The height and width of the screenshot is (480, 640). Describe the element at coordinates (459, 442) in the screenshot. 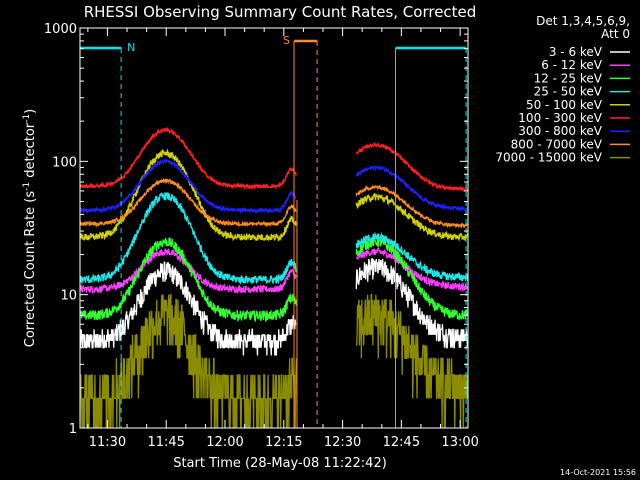

I see `x-tick-label-6: 13:00` at that location.